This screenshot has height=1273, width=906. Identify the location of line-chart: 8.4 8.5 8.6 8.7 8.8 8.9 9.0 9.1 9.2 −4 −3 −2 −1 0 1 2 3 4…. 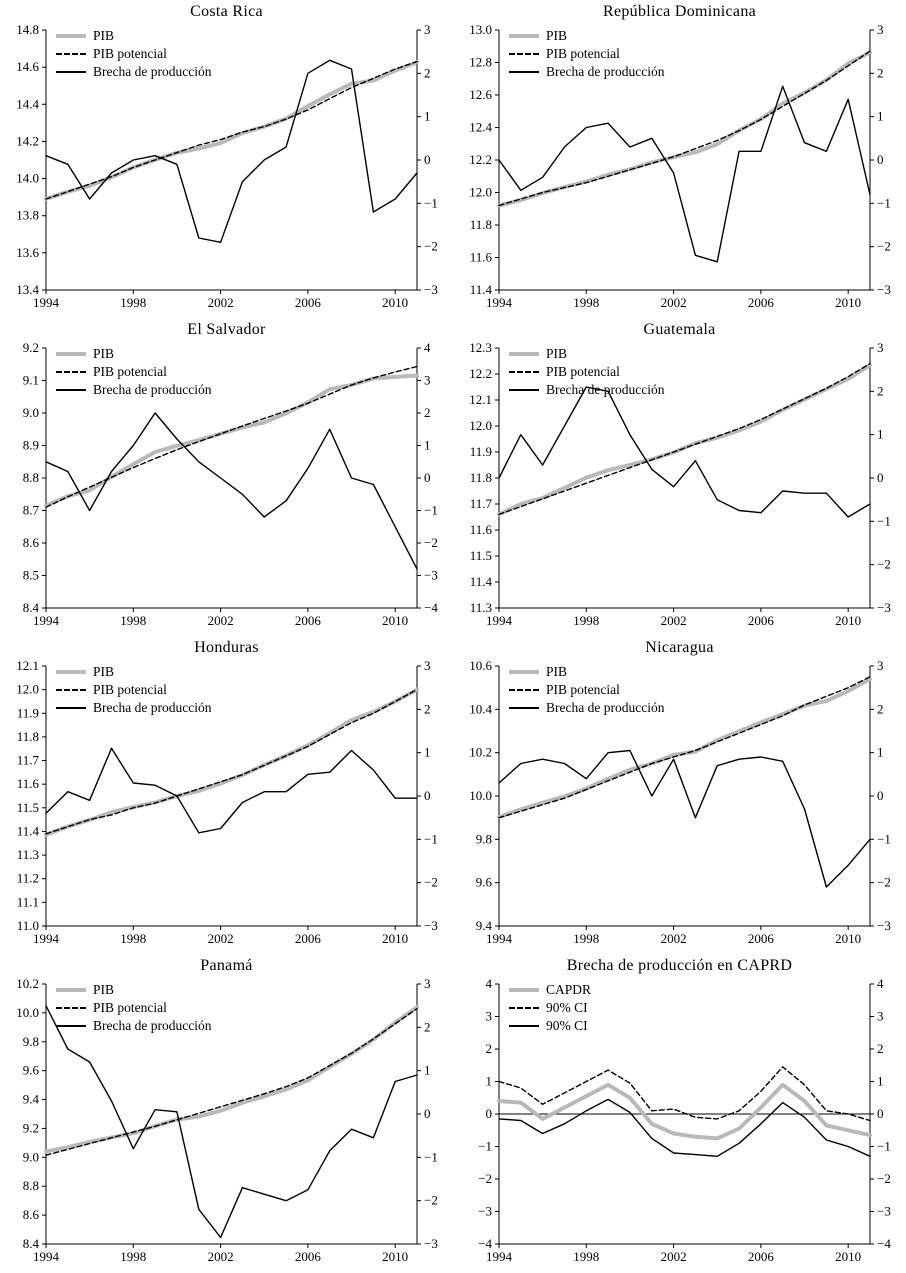
(231, 485).